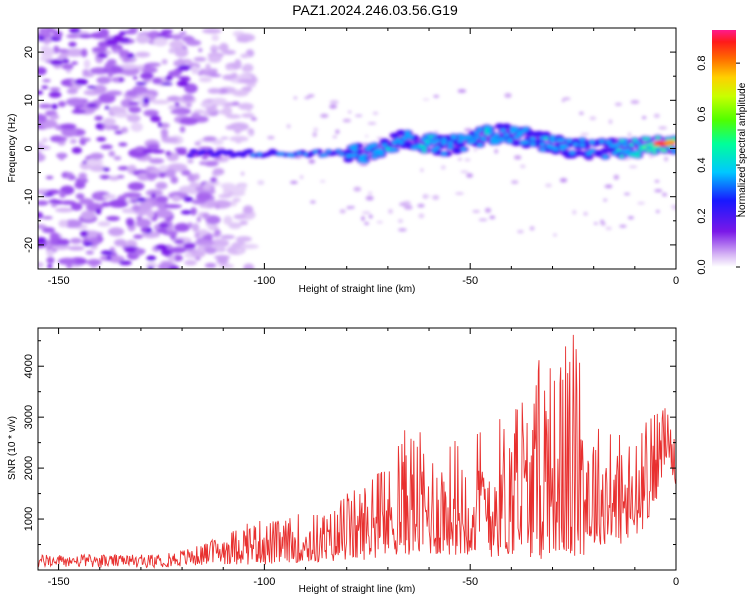  I want to click on colorbar-gradient, so click(724, 148).